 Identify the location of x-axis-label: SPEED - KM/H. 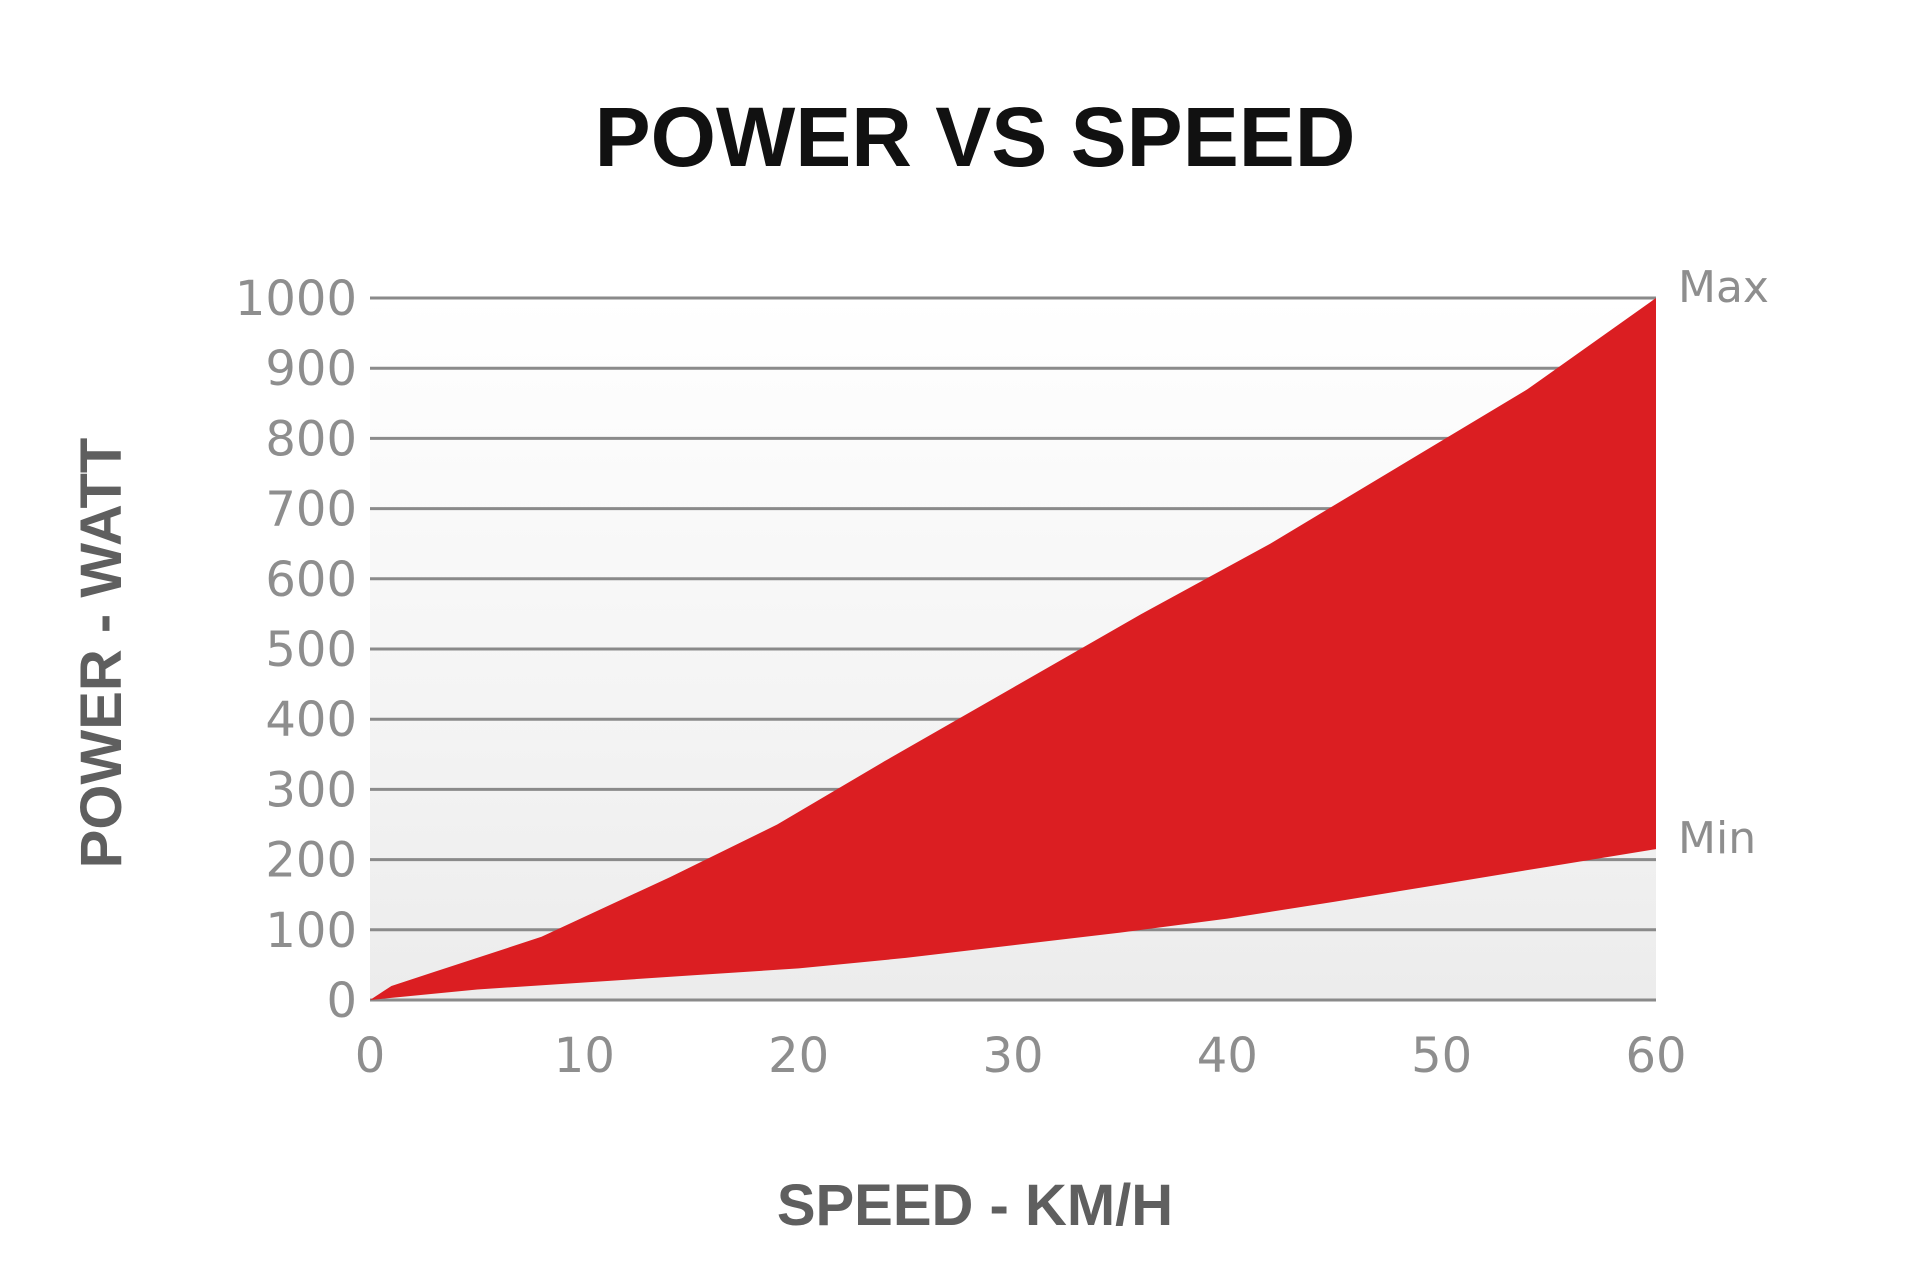
(975, 1205).